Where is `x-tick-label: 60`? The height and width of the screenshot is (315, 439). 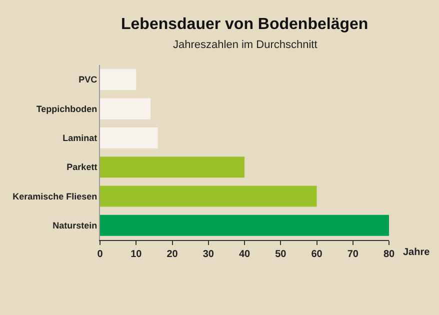
x-tick-label: 60 is located at coordinates (317, 254).